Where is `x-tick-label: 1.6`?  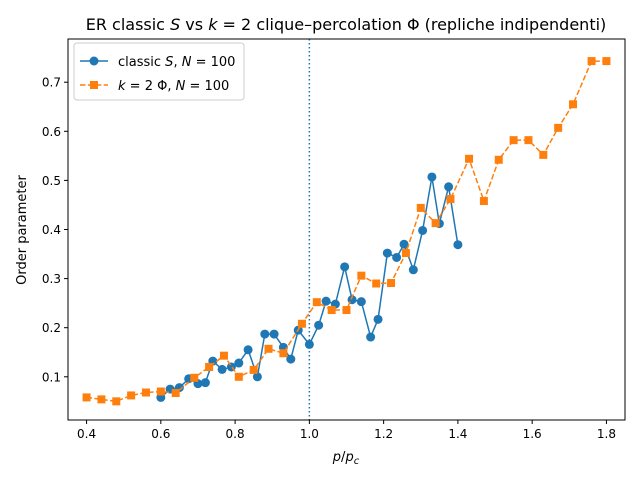
x-tick-label: 1.6 is located at coordinates (532, 434).